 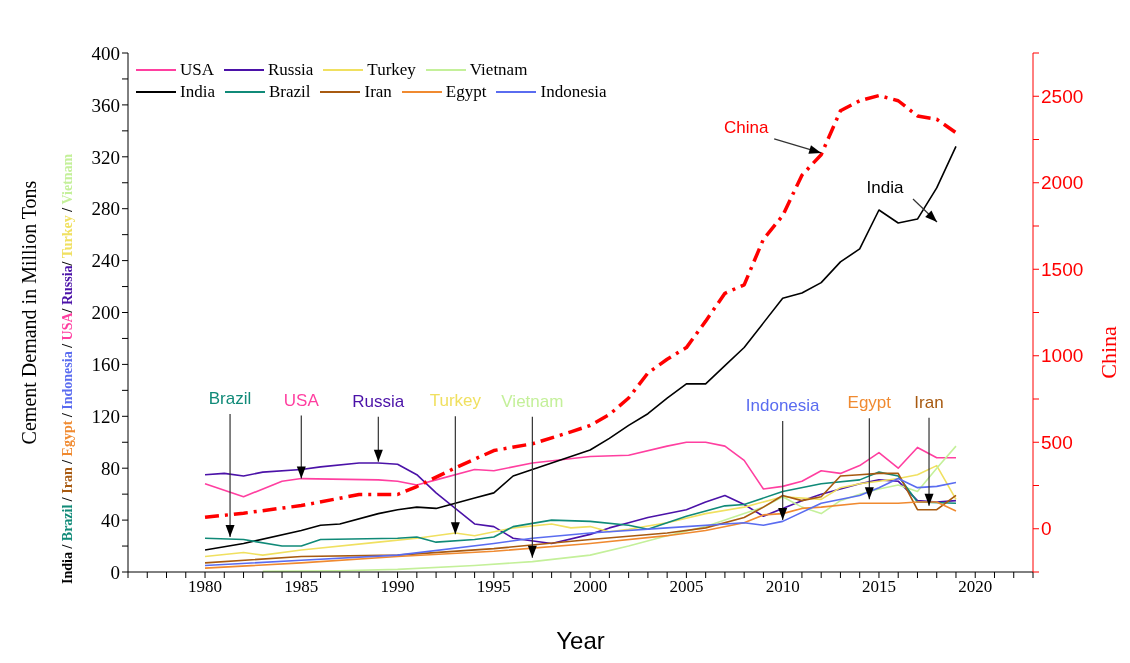 I want to click on legend-label: Iran, so click(x=378, y=92).